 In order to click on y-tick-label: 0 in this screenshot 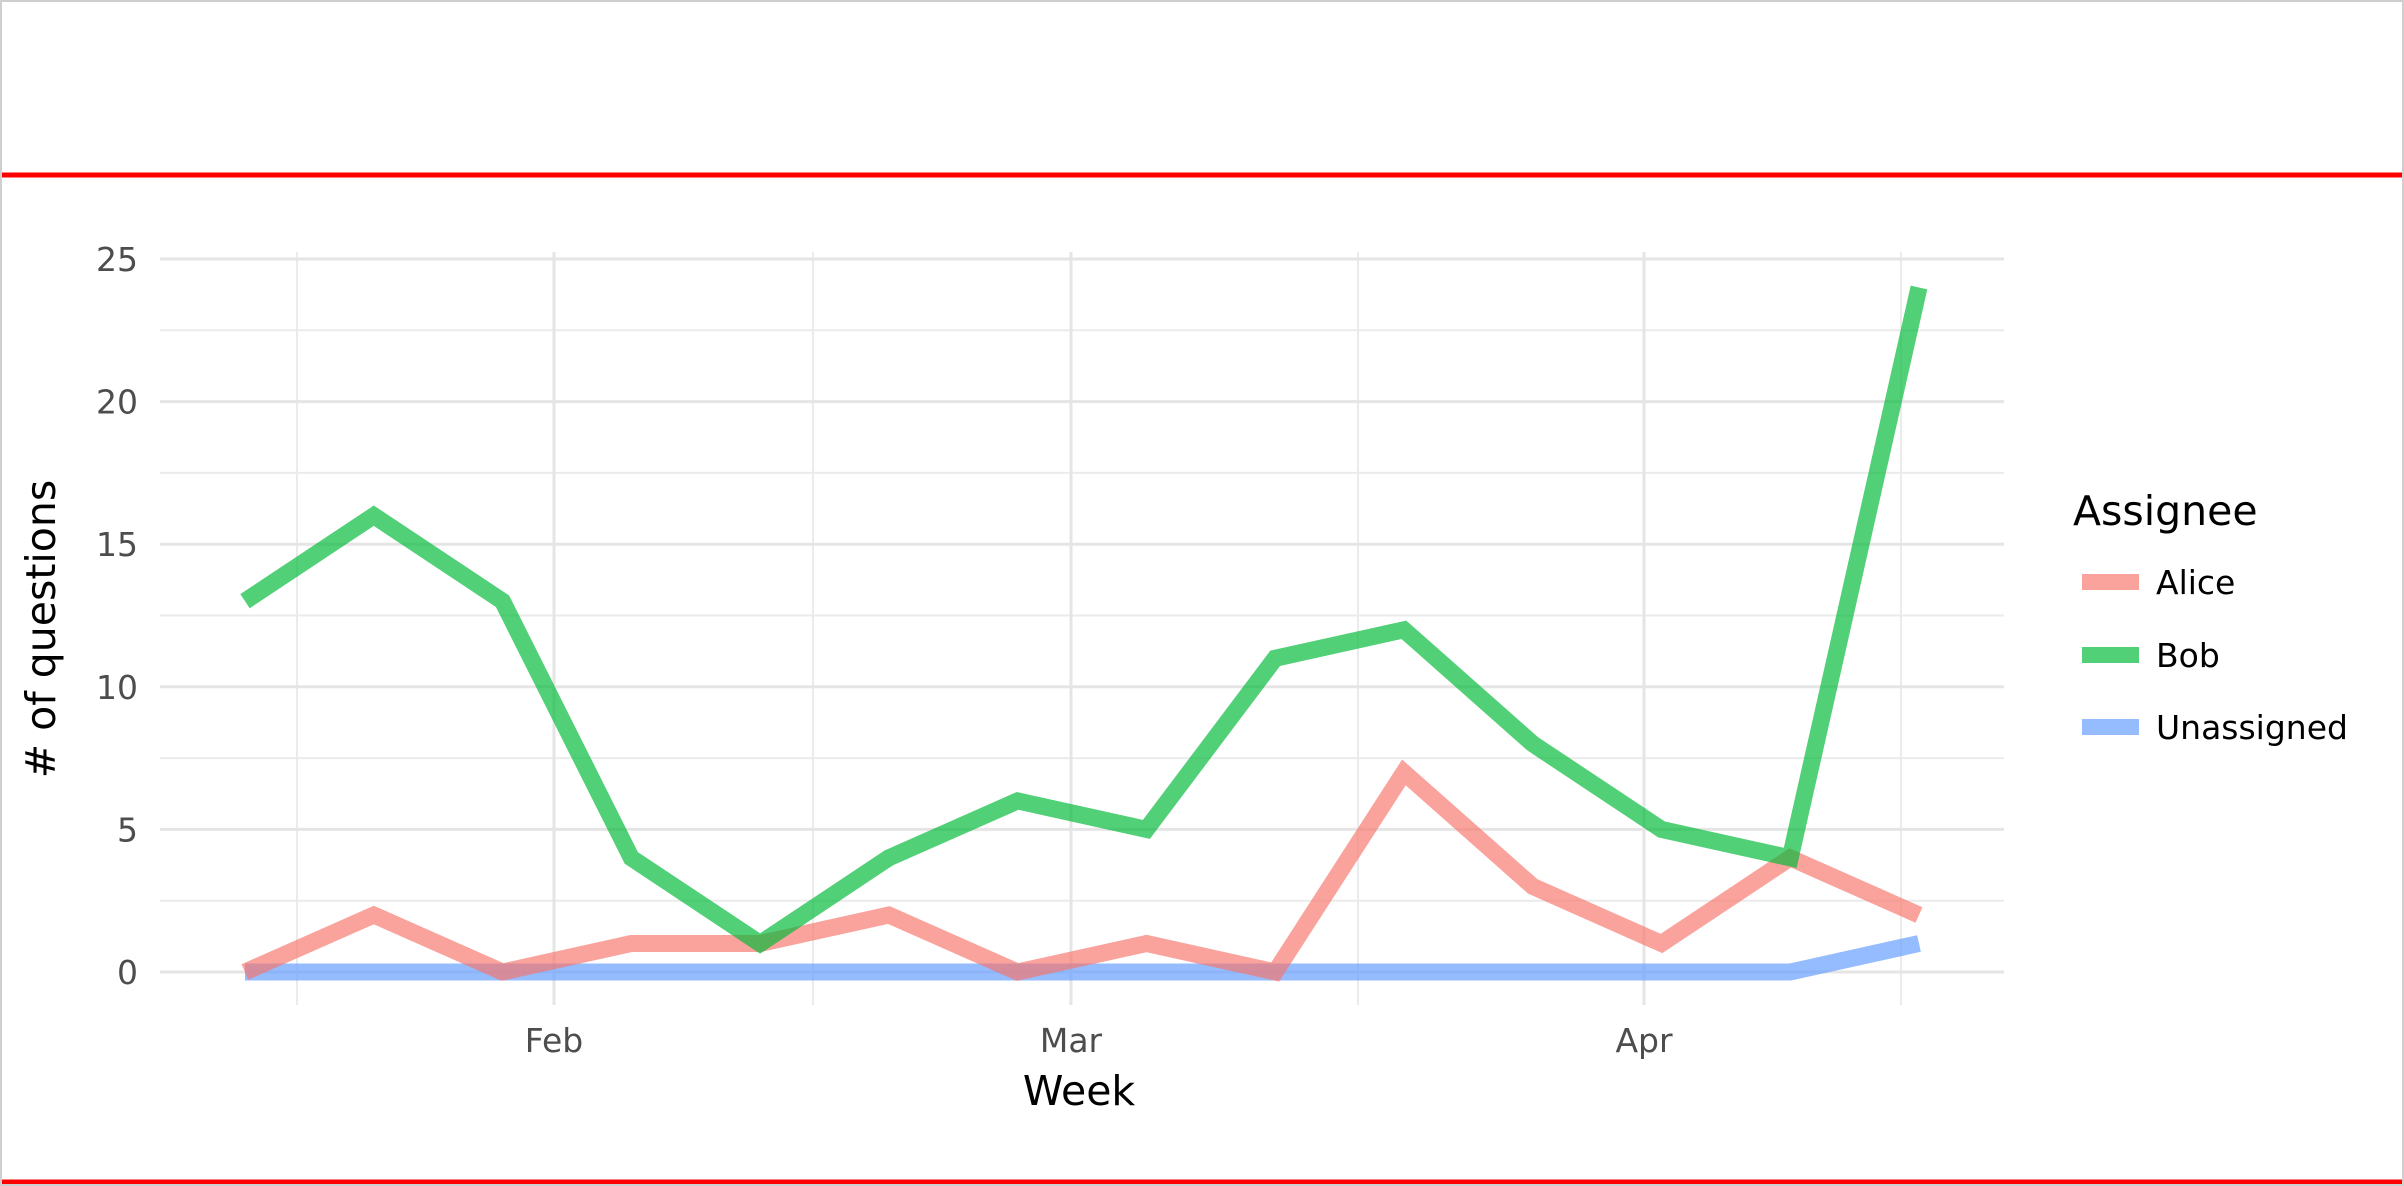, I will do `click(127, 972)`.